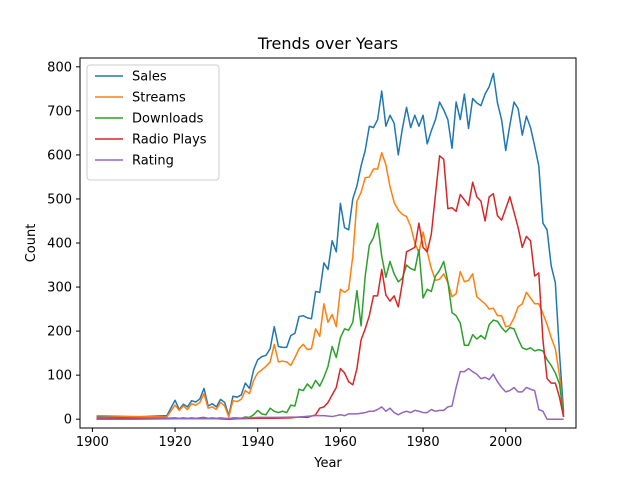  What do you see at coordinates (59, 67) in the screenshot?
I see `y-tick-label: 800` at bounding box center [59, 67].